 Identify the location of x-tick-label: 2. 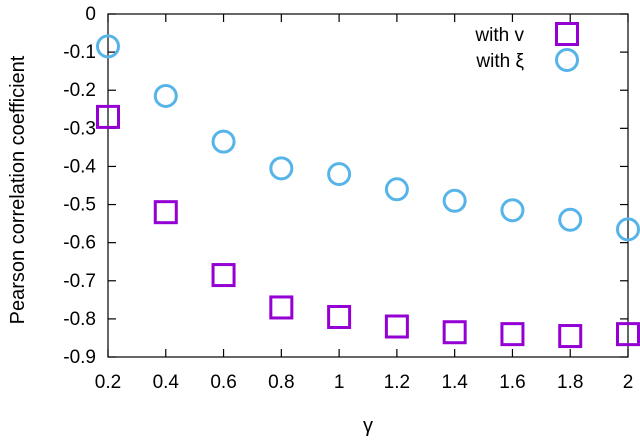
(628, 382).